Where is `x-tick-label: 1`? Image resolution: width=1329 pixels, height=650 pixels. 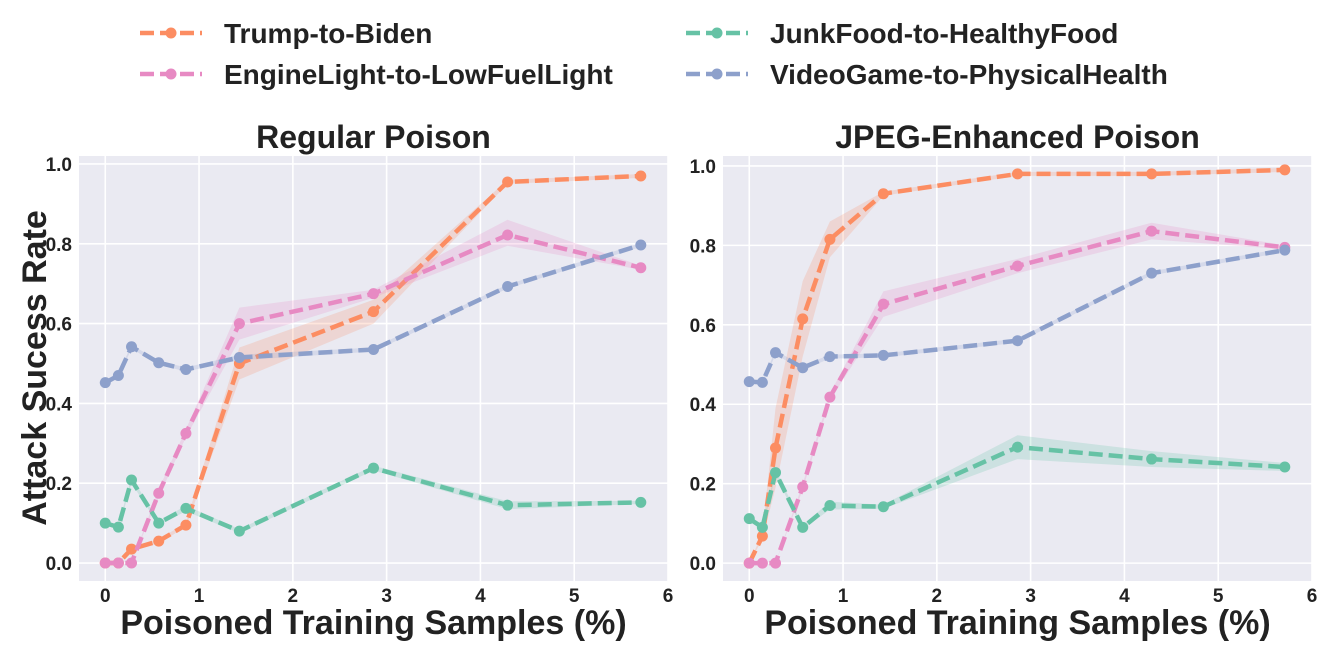
x-tick-label: 1 is located at coordinates (199, 596).